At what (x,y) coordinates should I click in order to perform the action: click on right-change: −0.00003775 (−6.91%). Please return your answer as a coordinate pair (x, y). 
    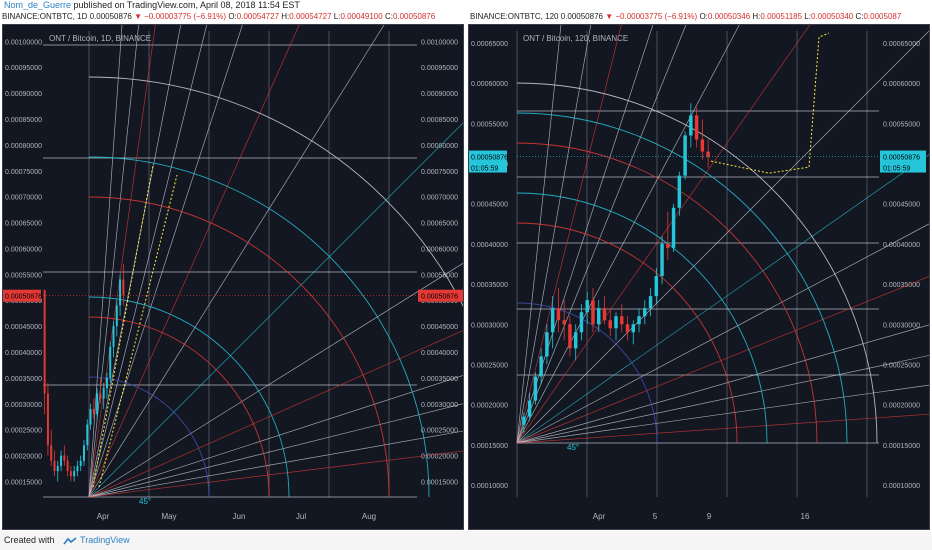
    Looking at the image, I should click on (656, 16).